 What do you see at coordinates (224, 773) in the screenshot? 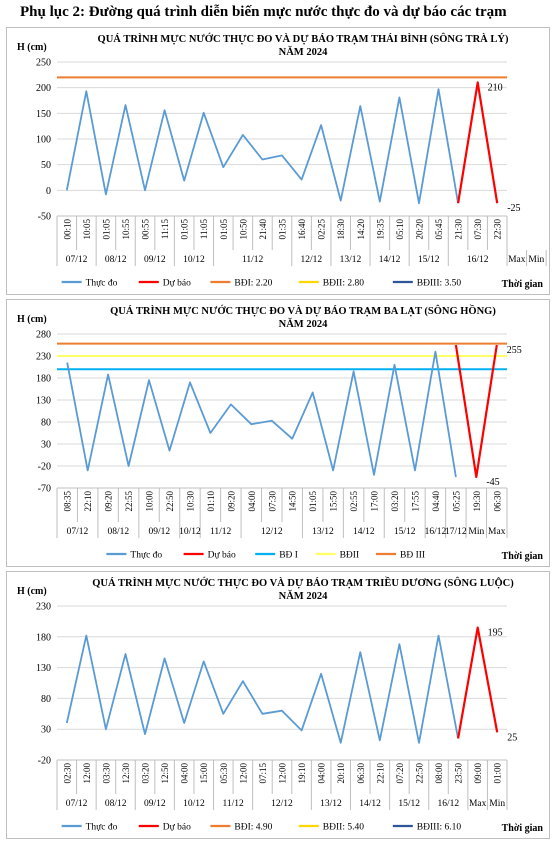
I see `x-tick-label: 05:30` at bounding box center [224, 773].